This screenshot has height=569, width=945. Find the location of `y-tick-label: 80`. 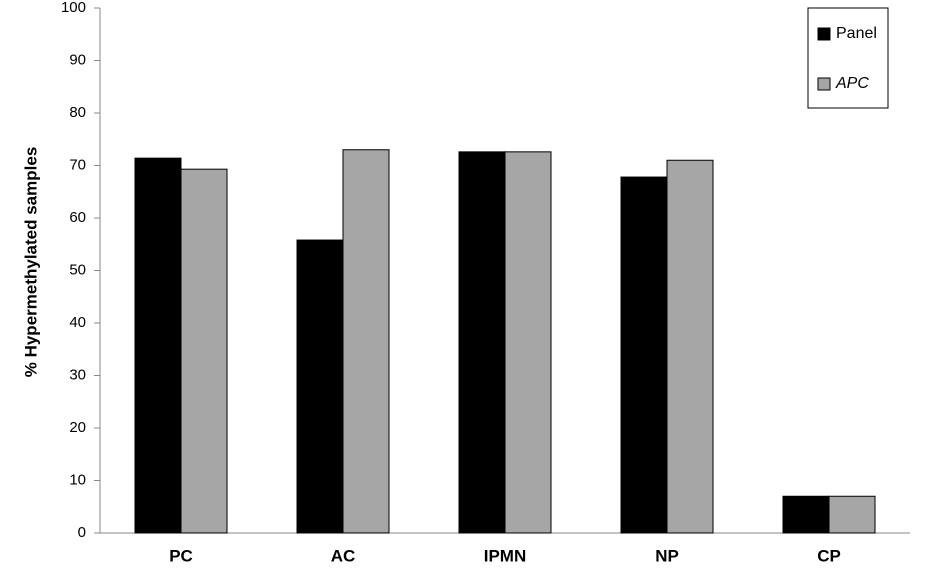

y-tick-label: 80 is located at coordinates (77, 112).